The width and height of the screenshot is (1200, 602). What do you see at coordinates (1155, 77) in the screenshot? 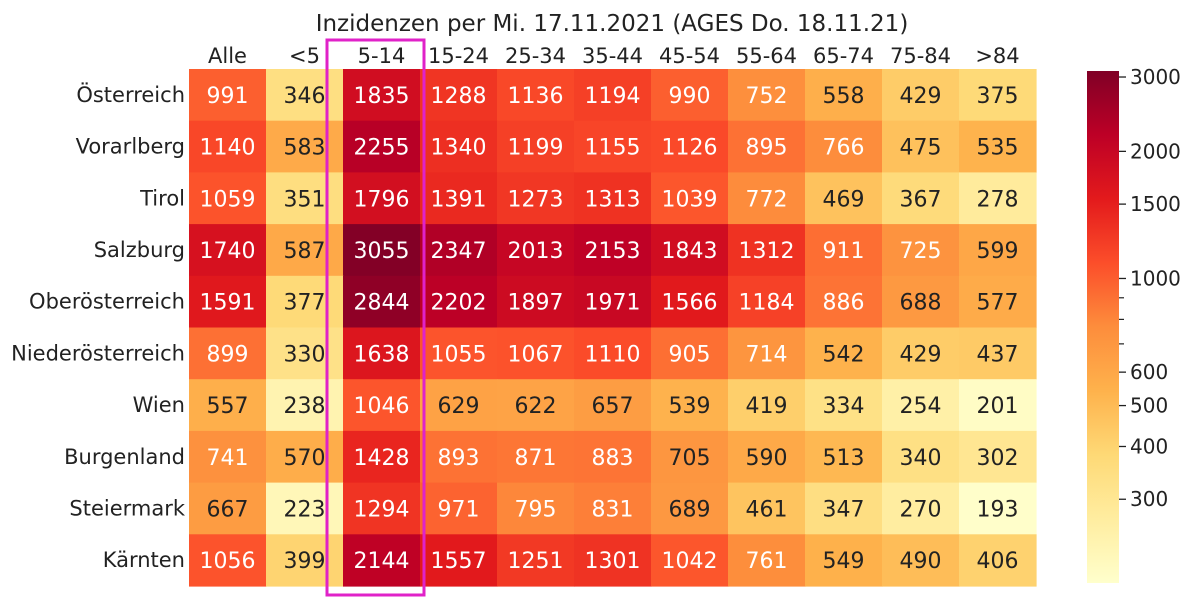
I see `colorbar-tick-label: 3000` at bounding box center [1155, 77].